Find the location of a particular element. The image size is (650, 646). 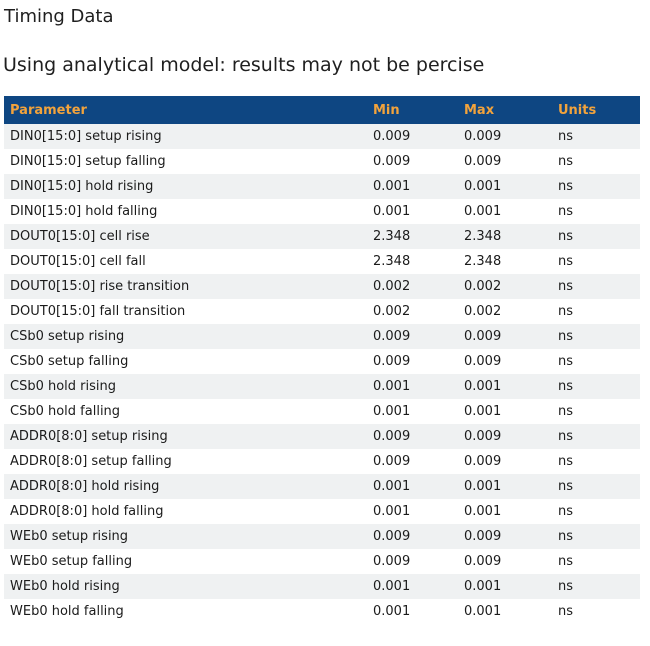

parameter-cell: WEb0 hold falling is located at coordinates (67, 611).